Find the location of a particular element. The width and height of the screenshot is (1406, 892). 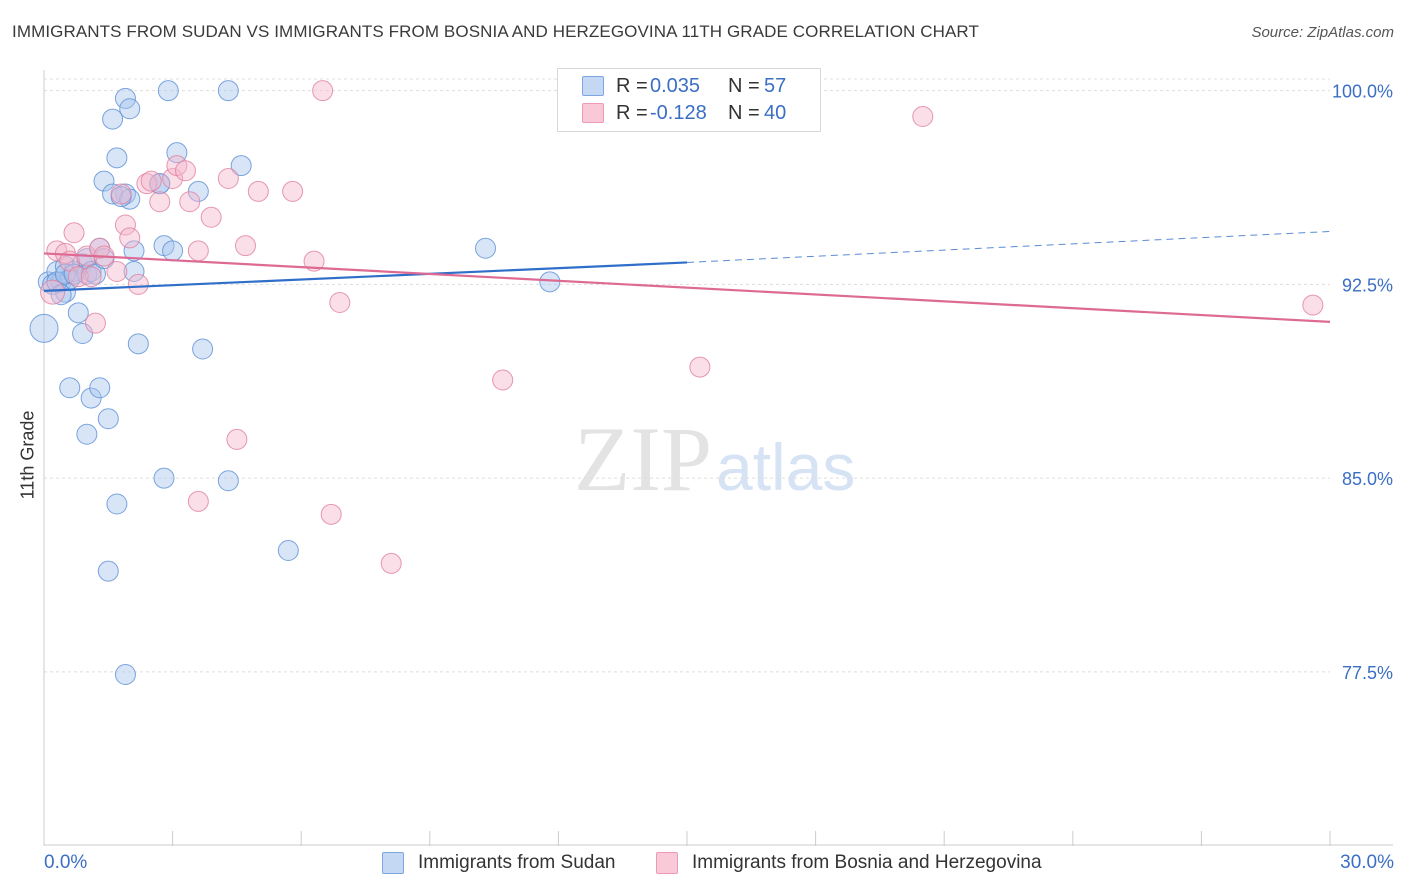

legend-item-bosnia: Immigrants from Bosnia and Herzegovina is located at coordinates (849, 863).